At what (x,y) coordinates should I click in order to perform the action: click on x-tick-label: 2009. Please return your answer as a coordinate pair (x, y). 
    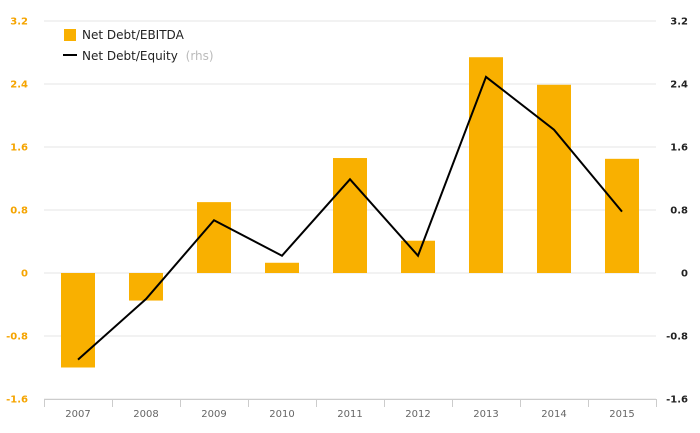
    Looking at the image, I should click on (213, 414).